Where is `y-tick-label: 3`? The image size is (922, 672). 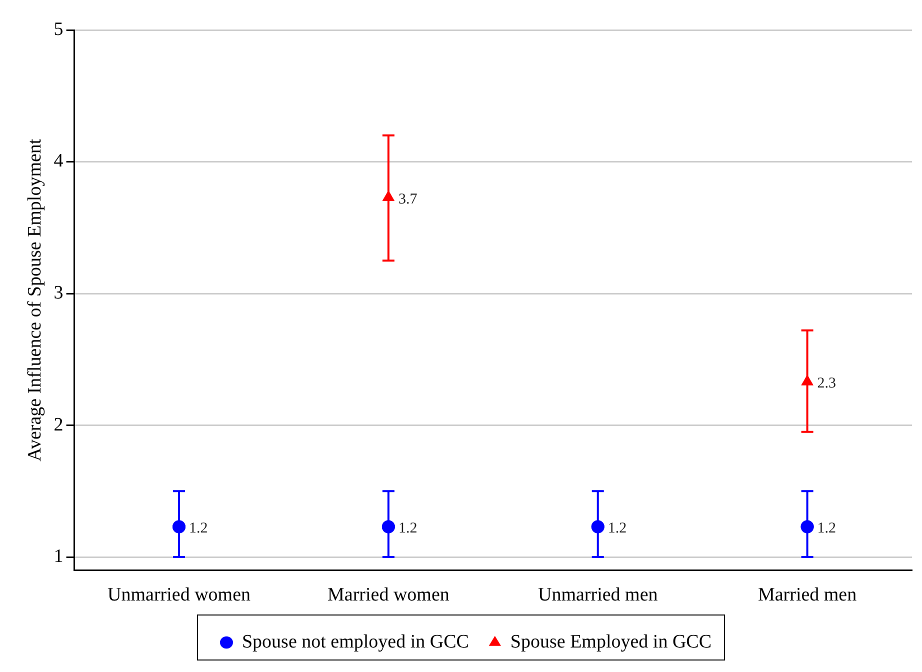 y-tick-label: 3 is located at coordinates (59, 293).